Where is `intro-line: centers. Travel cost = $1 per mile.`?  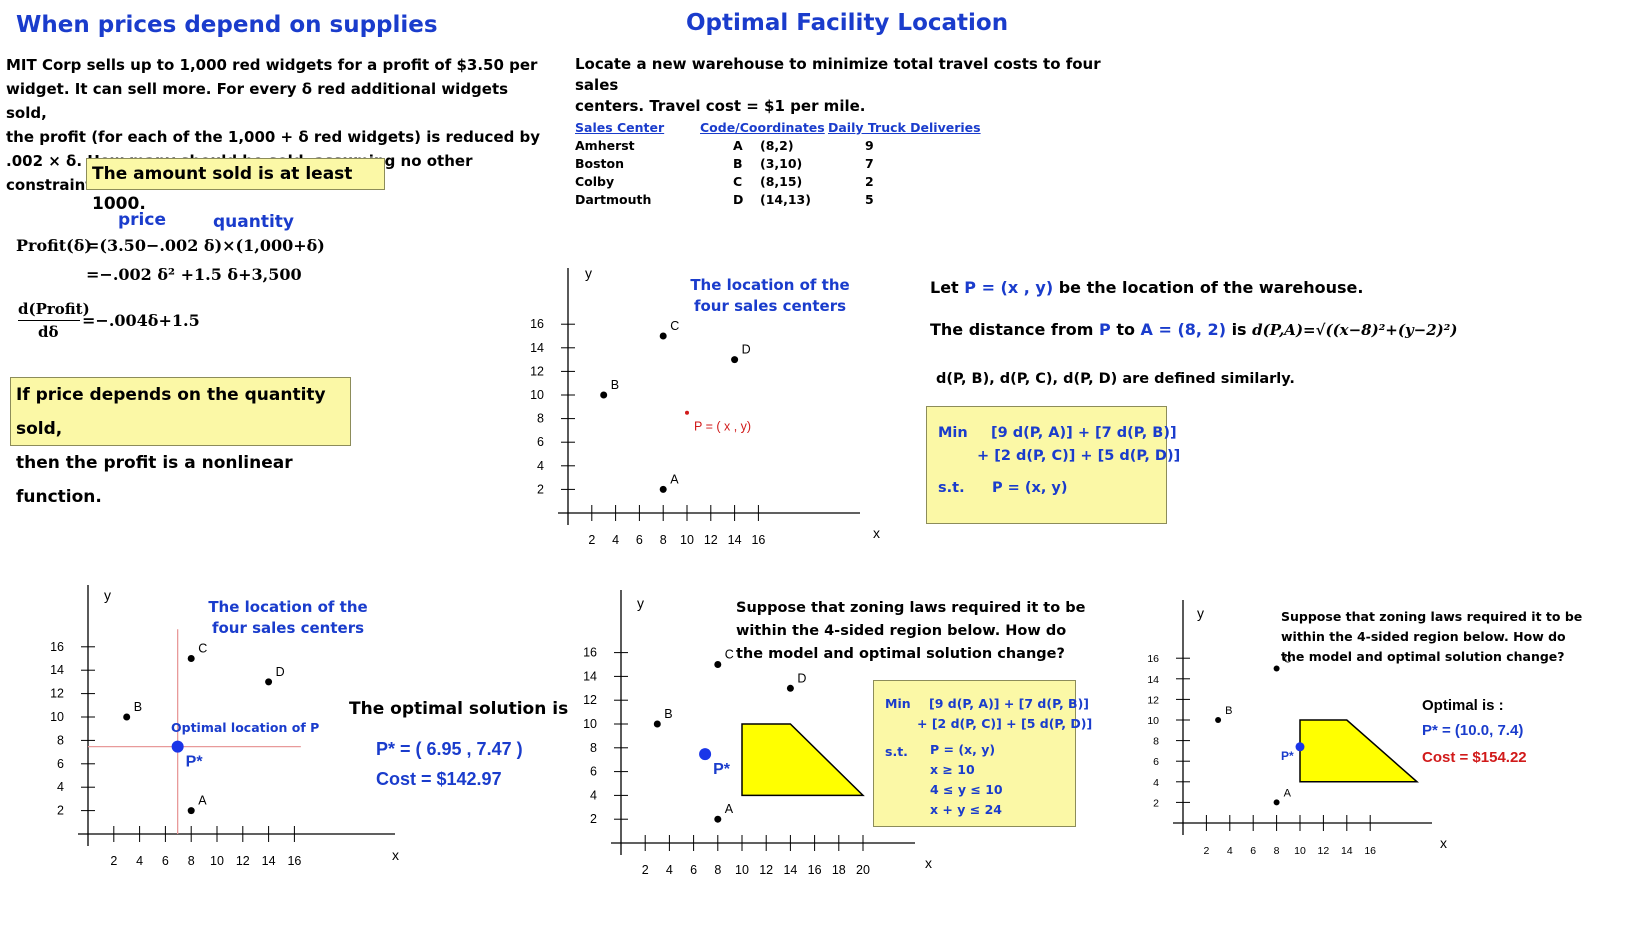 intro-line: centers. Travel cost = $1 per mile. is located at coordinates (720, 106).